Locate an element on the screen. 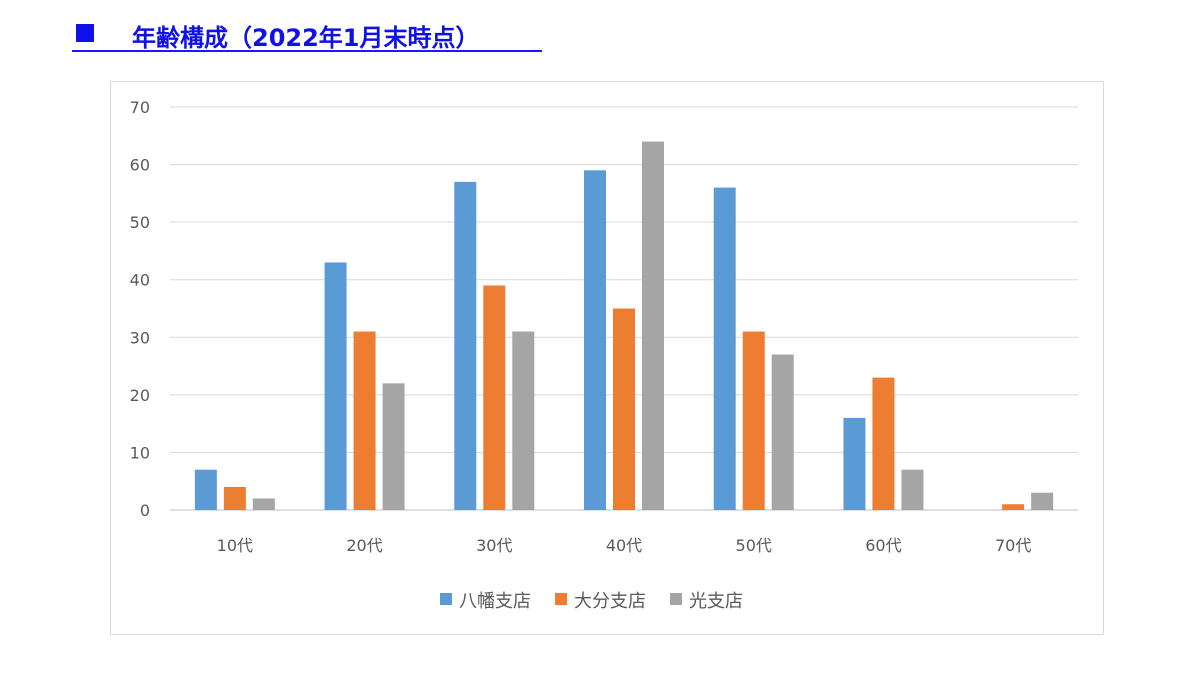 The width and height of the screenshot is (1200, 675). x-tick-label: 70代 is located at coordinates (1013, 545).